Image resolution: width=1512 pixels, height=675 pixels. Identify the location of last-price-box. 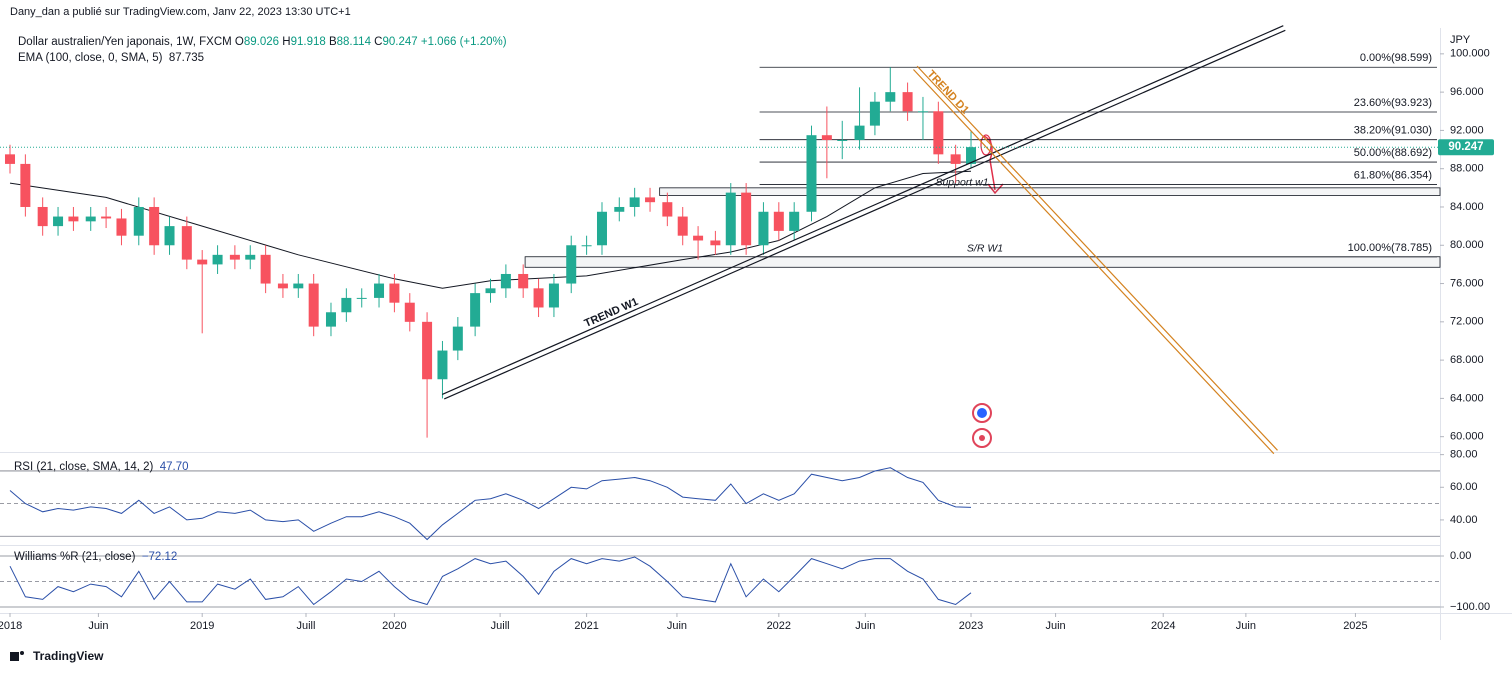
(1466, 147).